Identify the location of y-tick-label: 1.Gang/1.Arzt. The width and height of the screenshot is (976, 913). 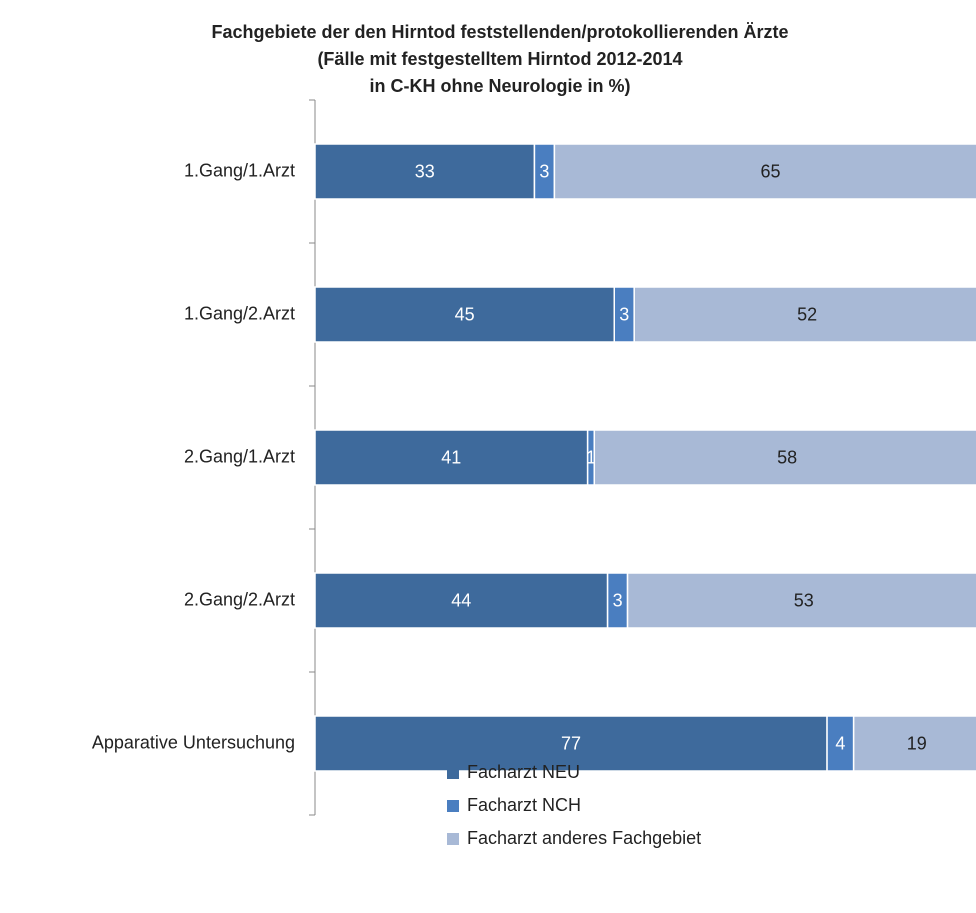
(239, 170).